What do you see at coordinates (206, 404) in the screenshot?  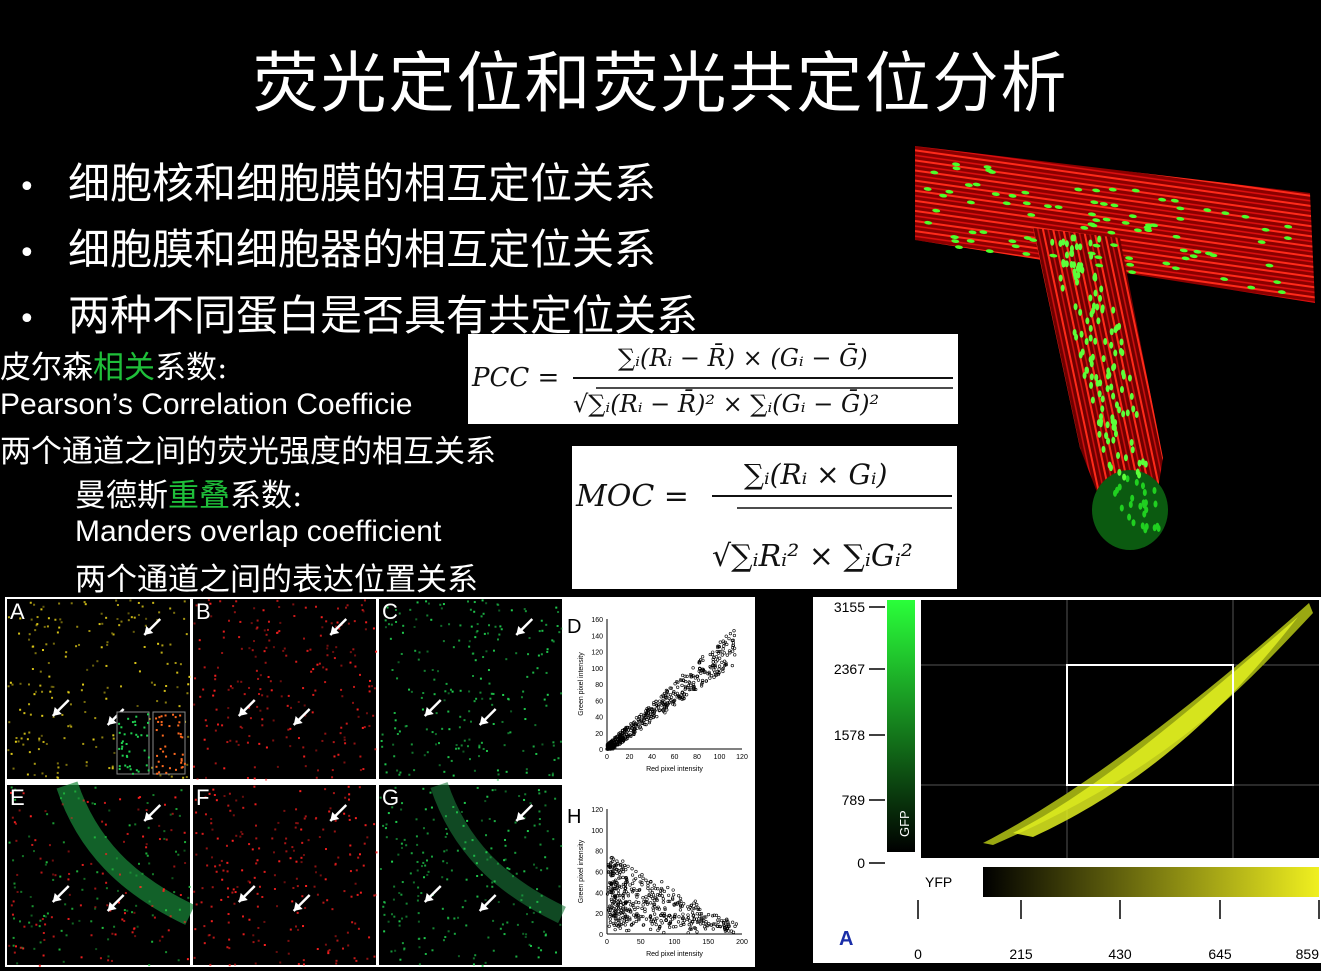 I see `pearson-english: Pearson’s Correlation Coefficie` at bounding box center [206, 404].